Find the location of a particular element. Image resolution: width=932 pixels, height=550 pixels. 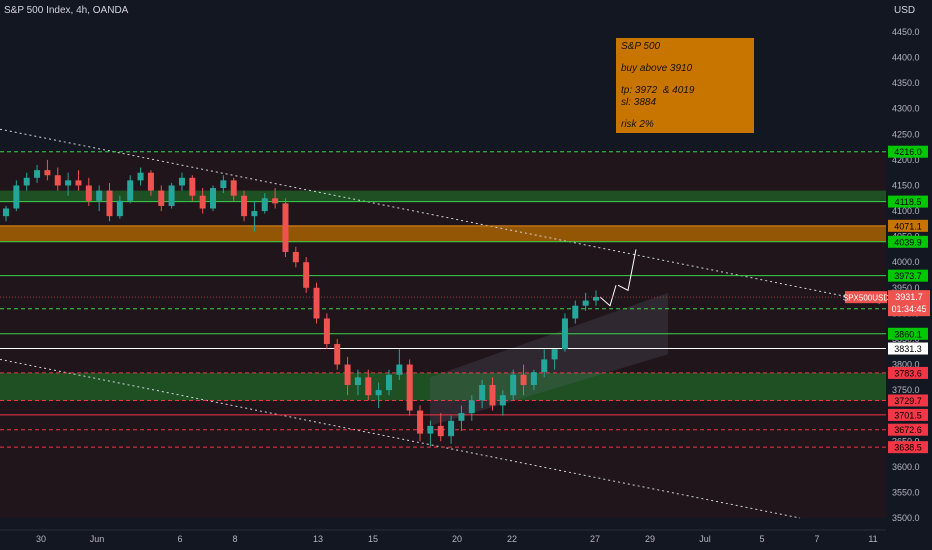

y-tick-1: 3550.0 is located at coordinates (906, 492).